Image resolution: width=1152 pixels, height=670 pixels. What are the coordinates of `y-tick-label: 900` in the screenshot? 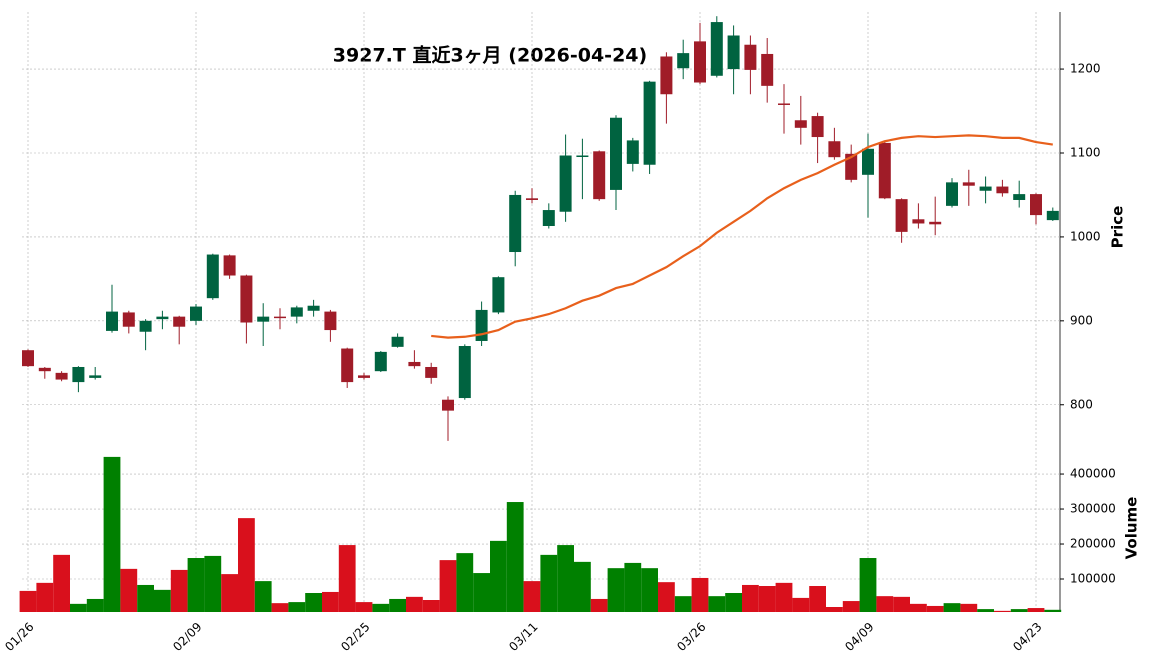 It's located at (1081, 320).